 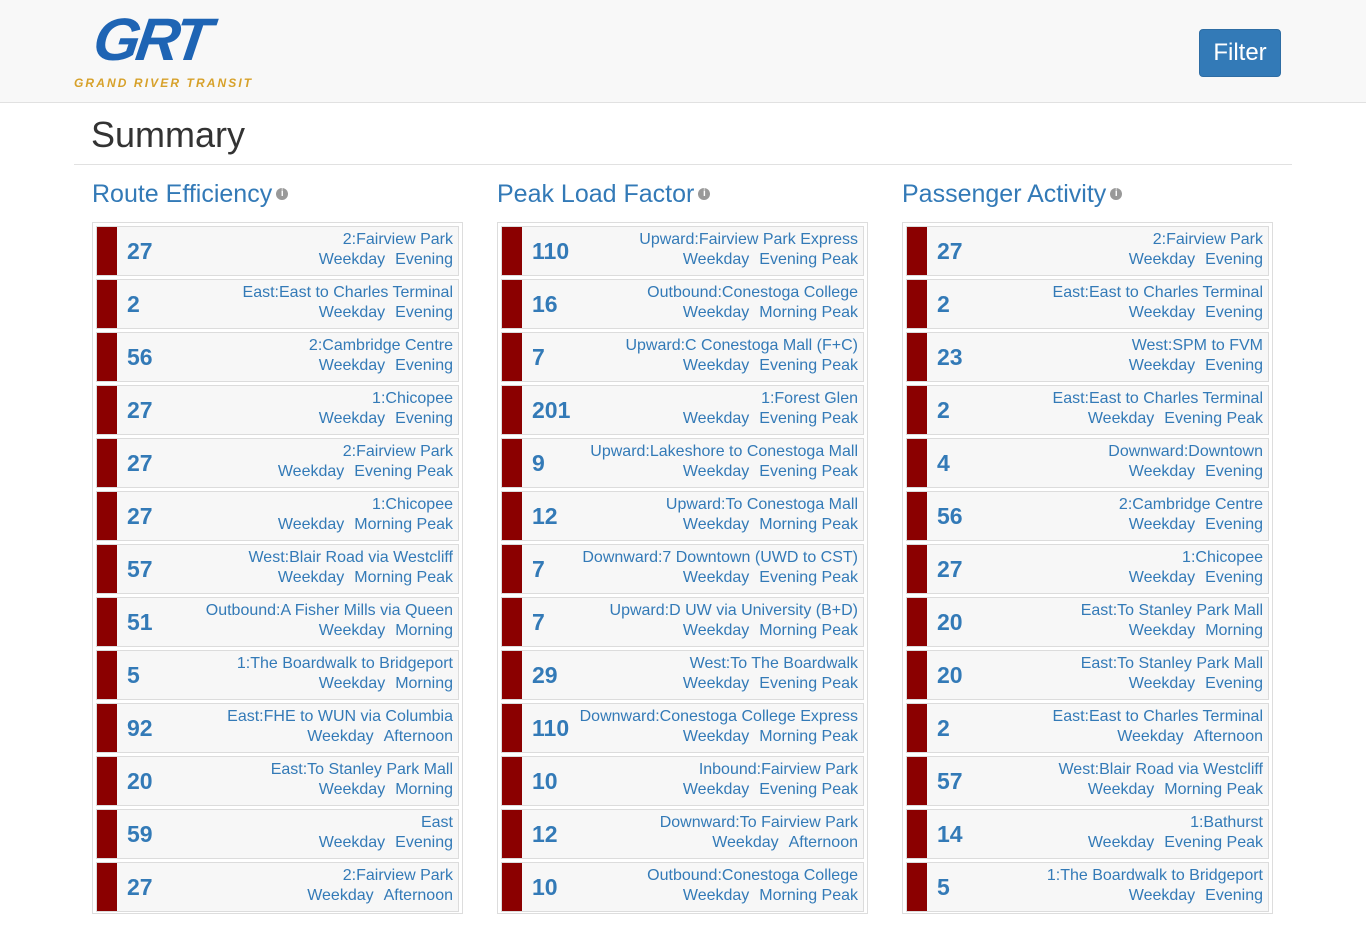 I want to click on time-period: Weekday Evening, so click(x=386, y=366).